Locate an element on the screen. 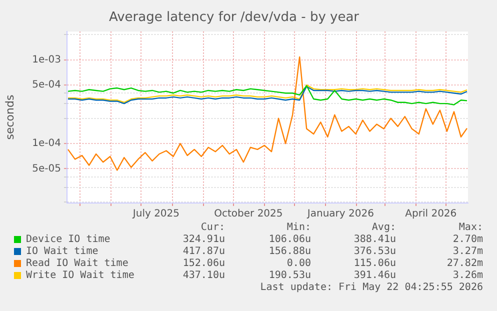 The width and height of the screenshot is (497, 311). y-axis-title: seconds is located at coordinates (9, 117).